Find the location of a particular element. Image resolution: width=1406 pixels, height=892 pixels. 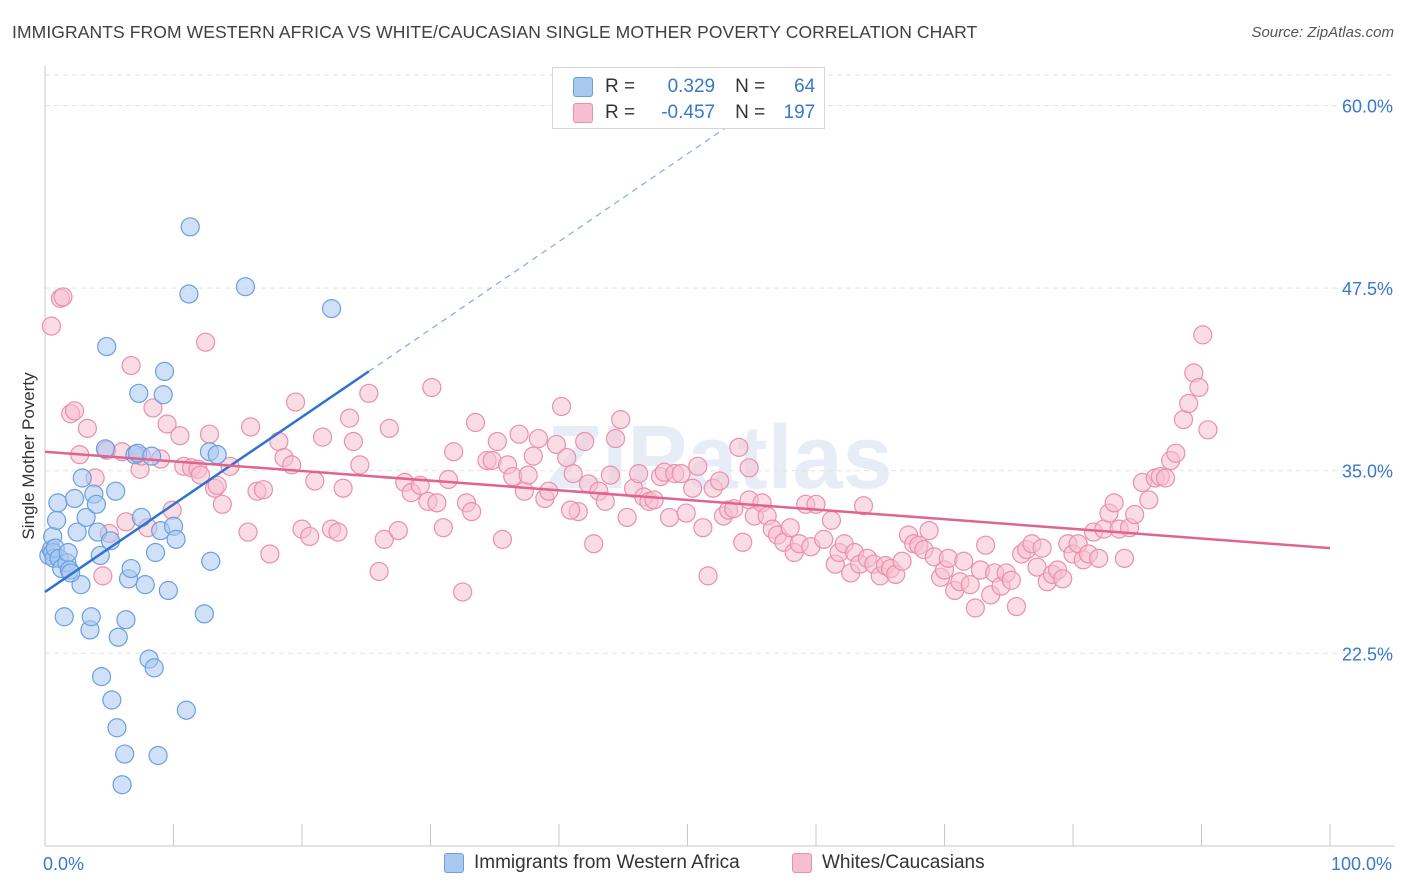

legend-item-whites: Whites/Caucasians is located at coordinates (888, 863).